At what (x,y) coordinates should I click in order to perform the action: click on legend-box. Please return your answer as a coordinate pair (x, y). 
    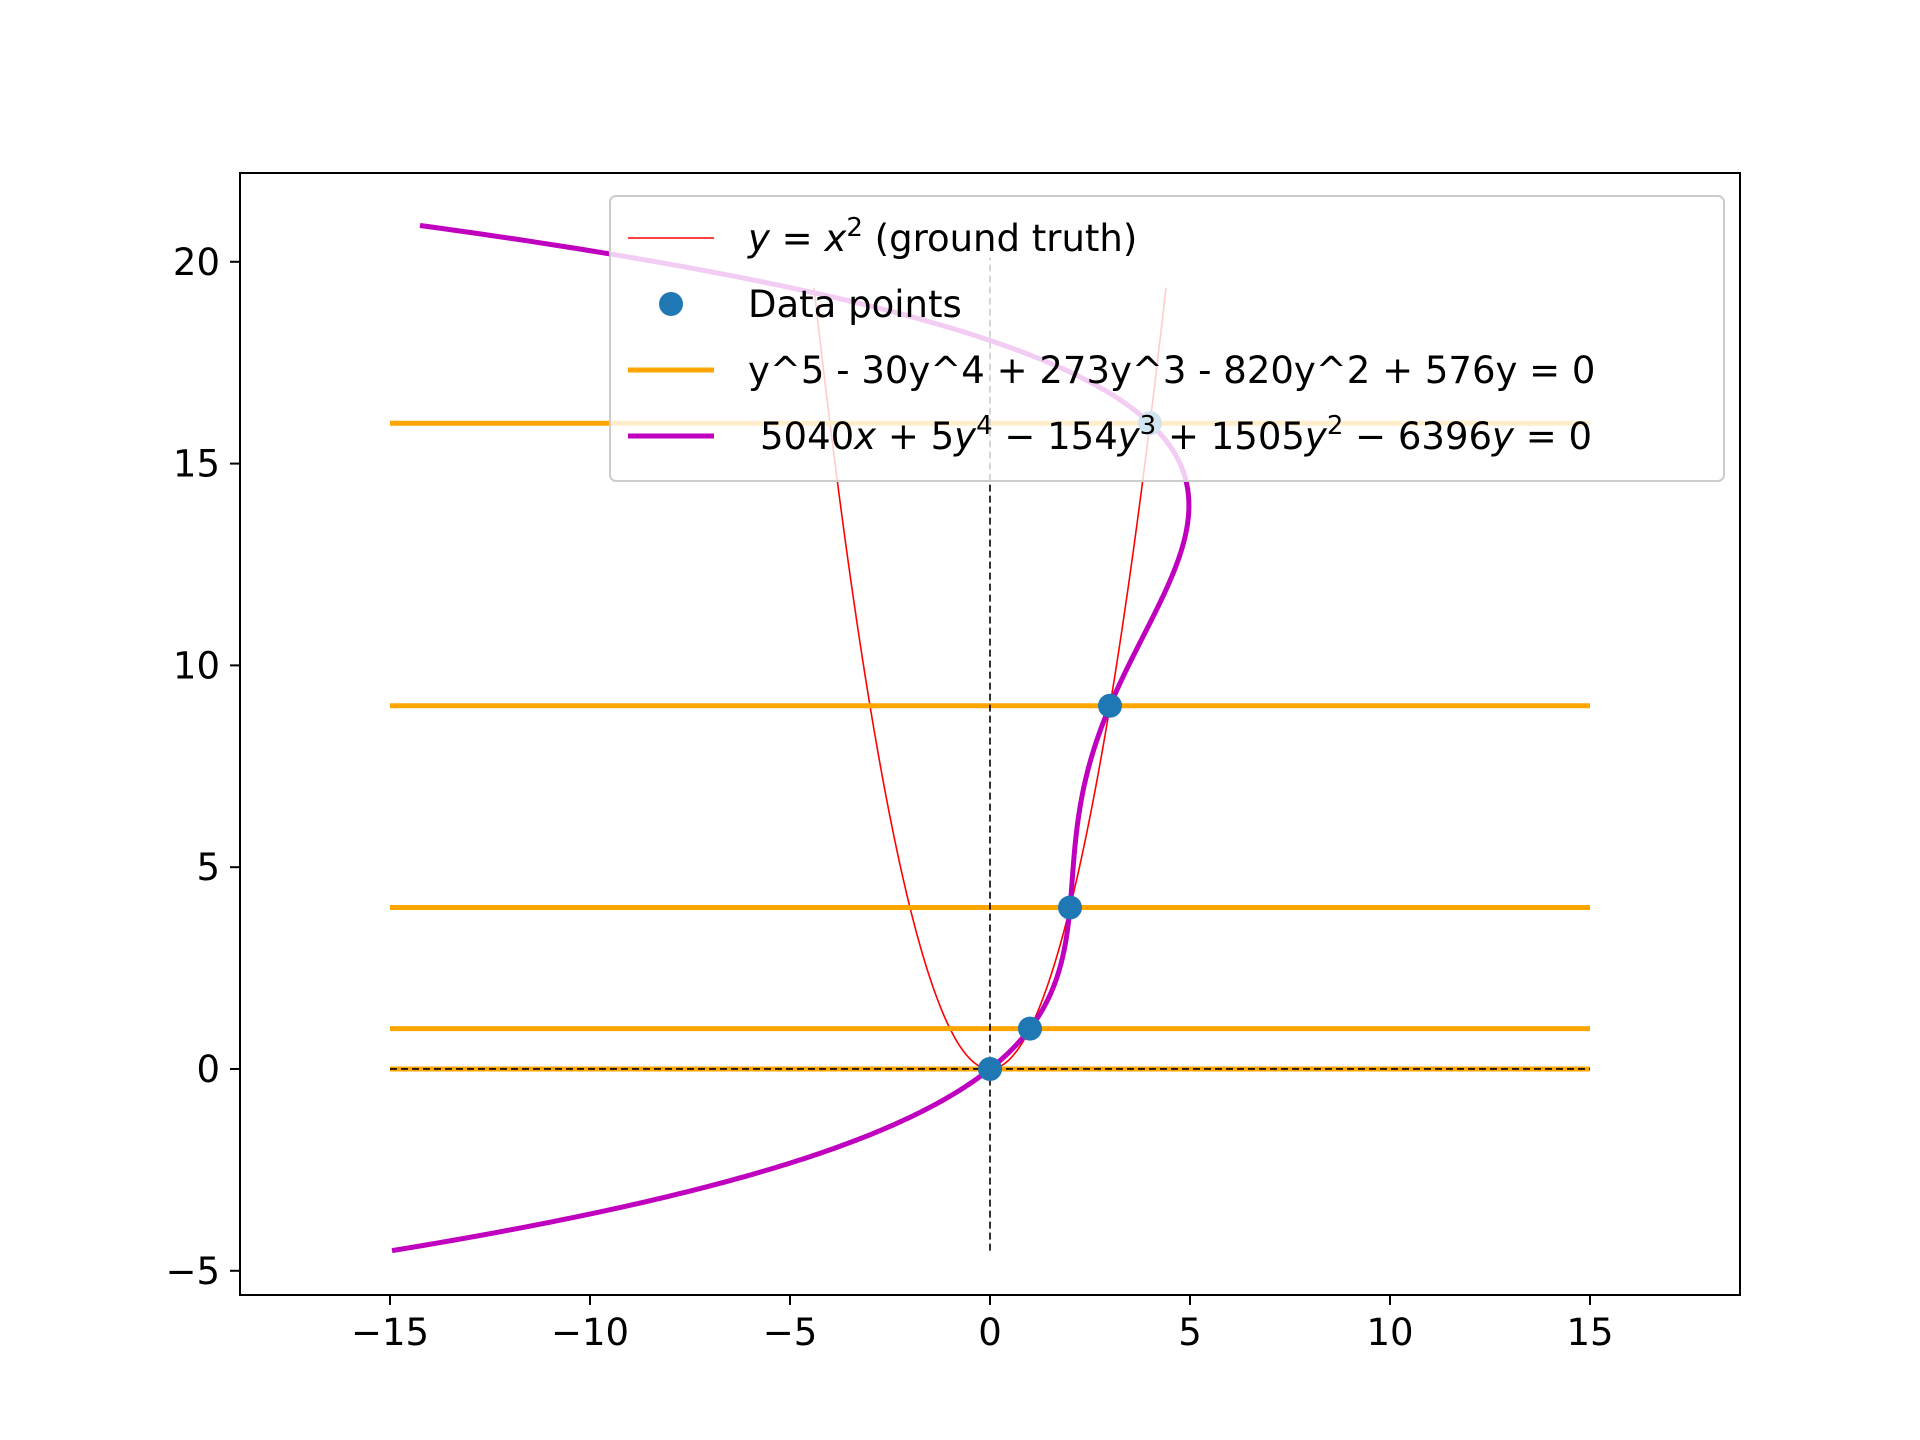
    Looking at the image, I should click on (1167, 338).